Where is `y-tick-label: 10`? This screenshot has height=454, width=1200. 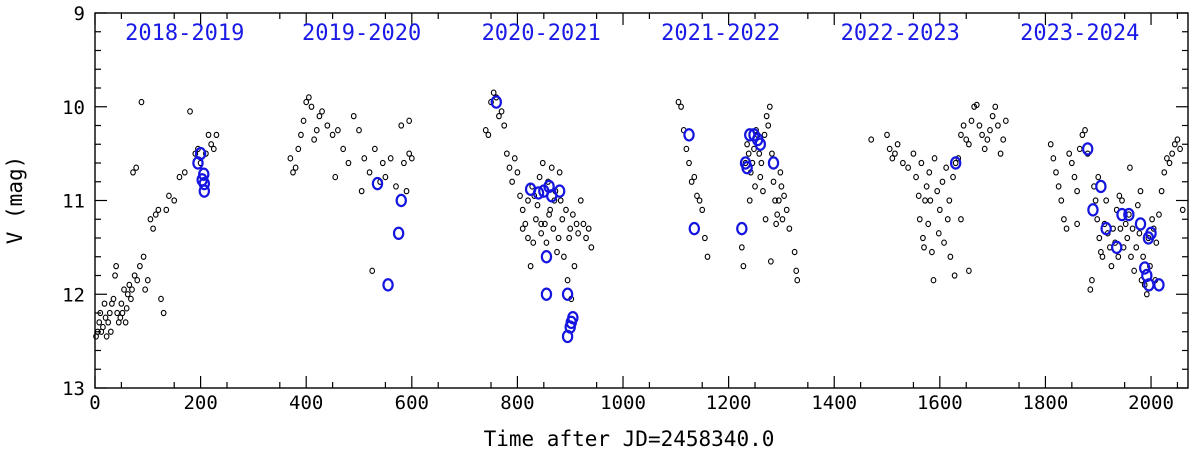 y-tick-label: 10 is located at coordinates (73, 108).